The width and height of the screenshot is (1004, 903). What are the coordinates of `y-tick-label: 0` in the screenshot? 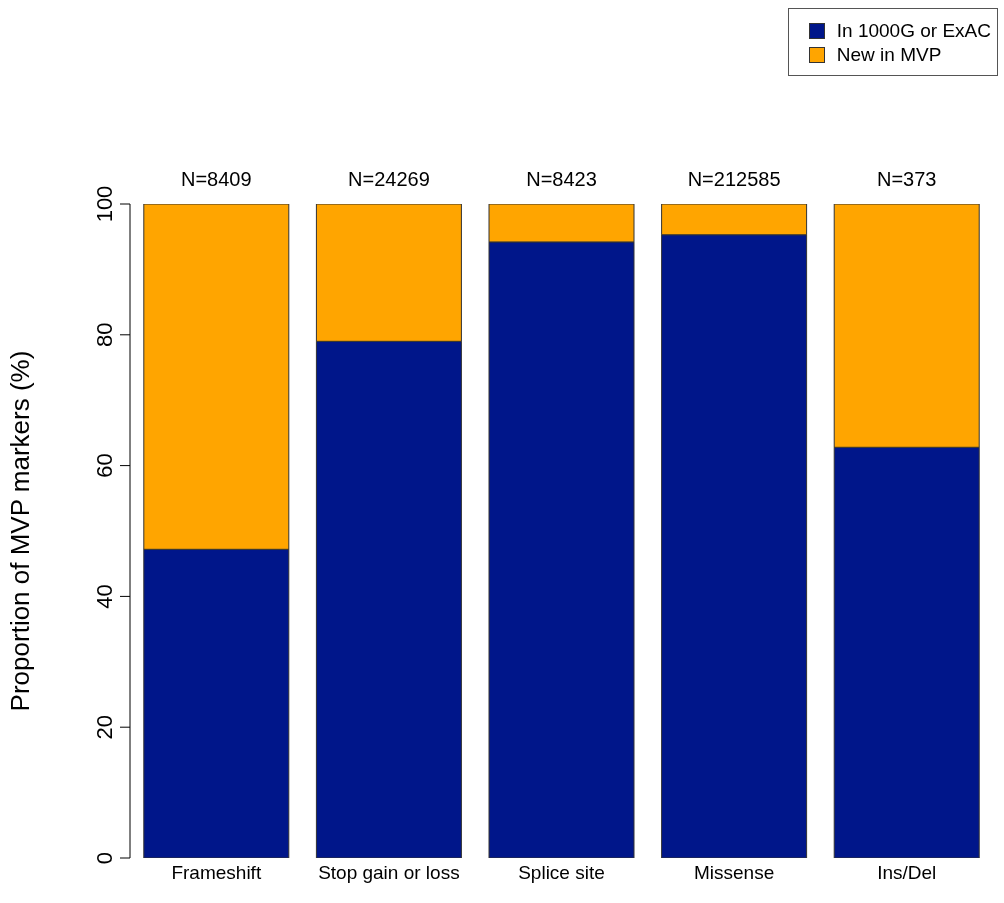 It's located at (104, 858).